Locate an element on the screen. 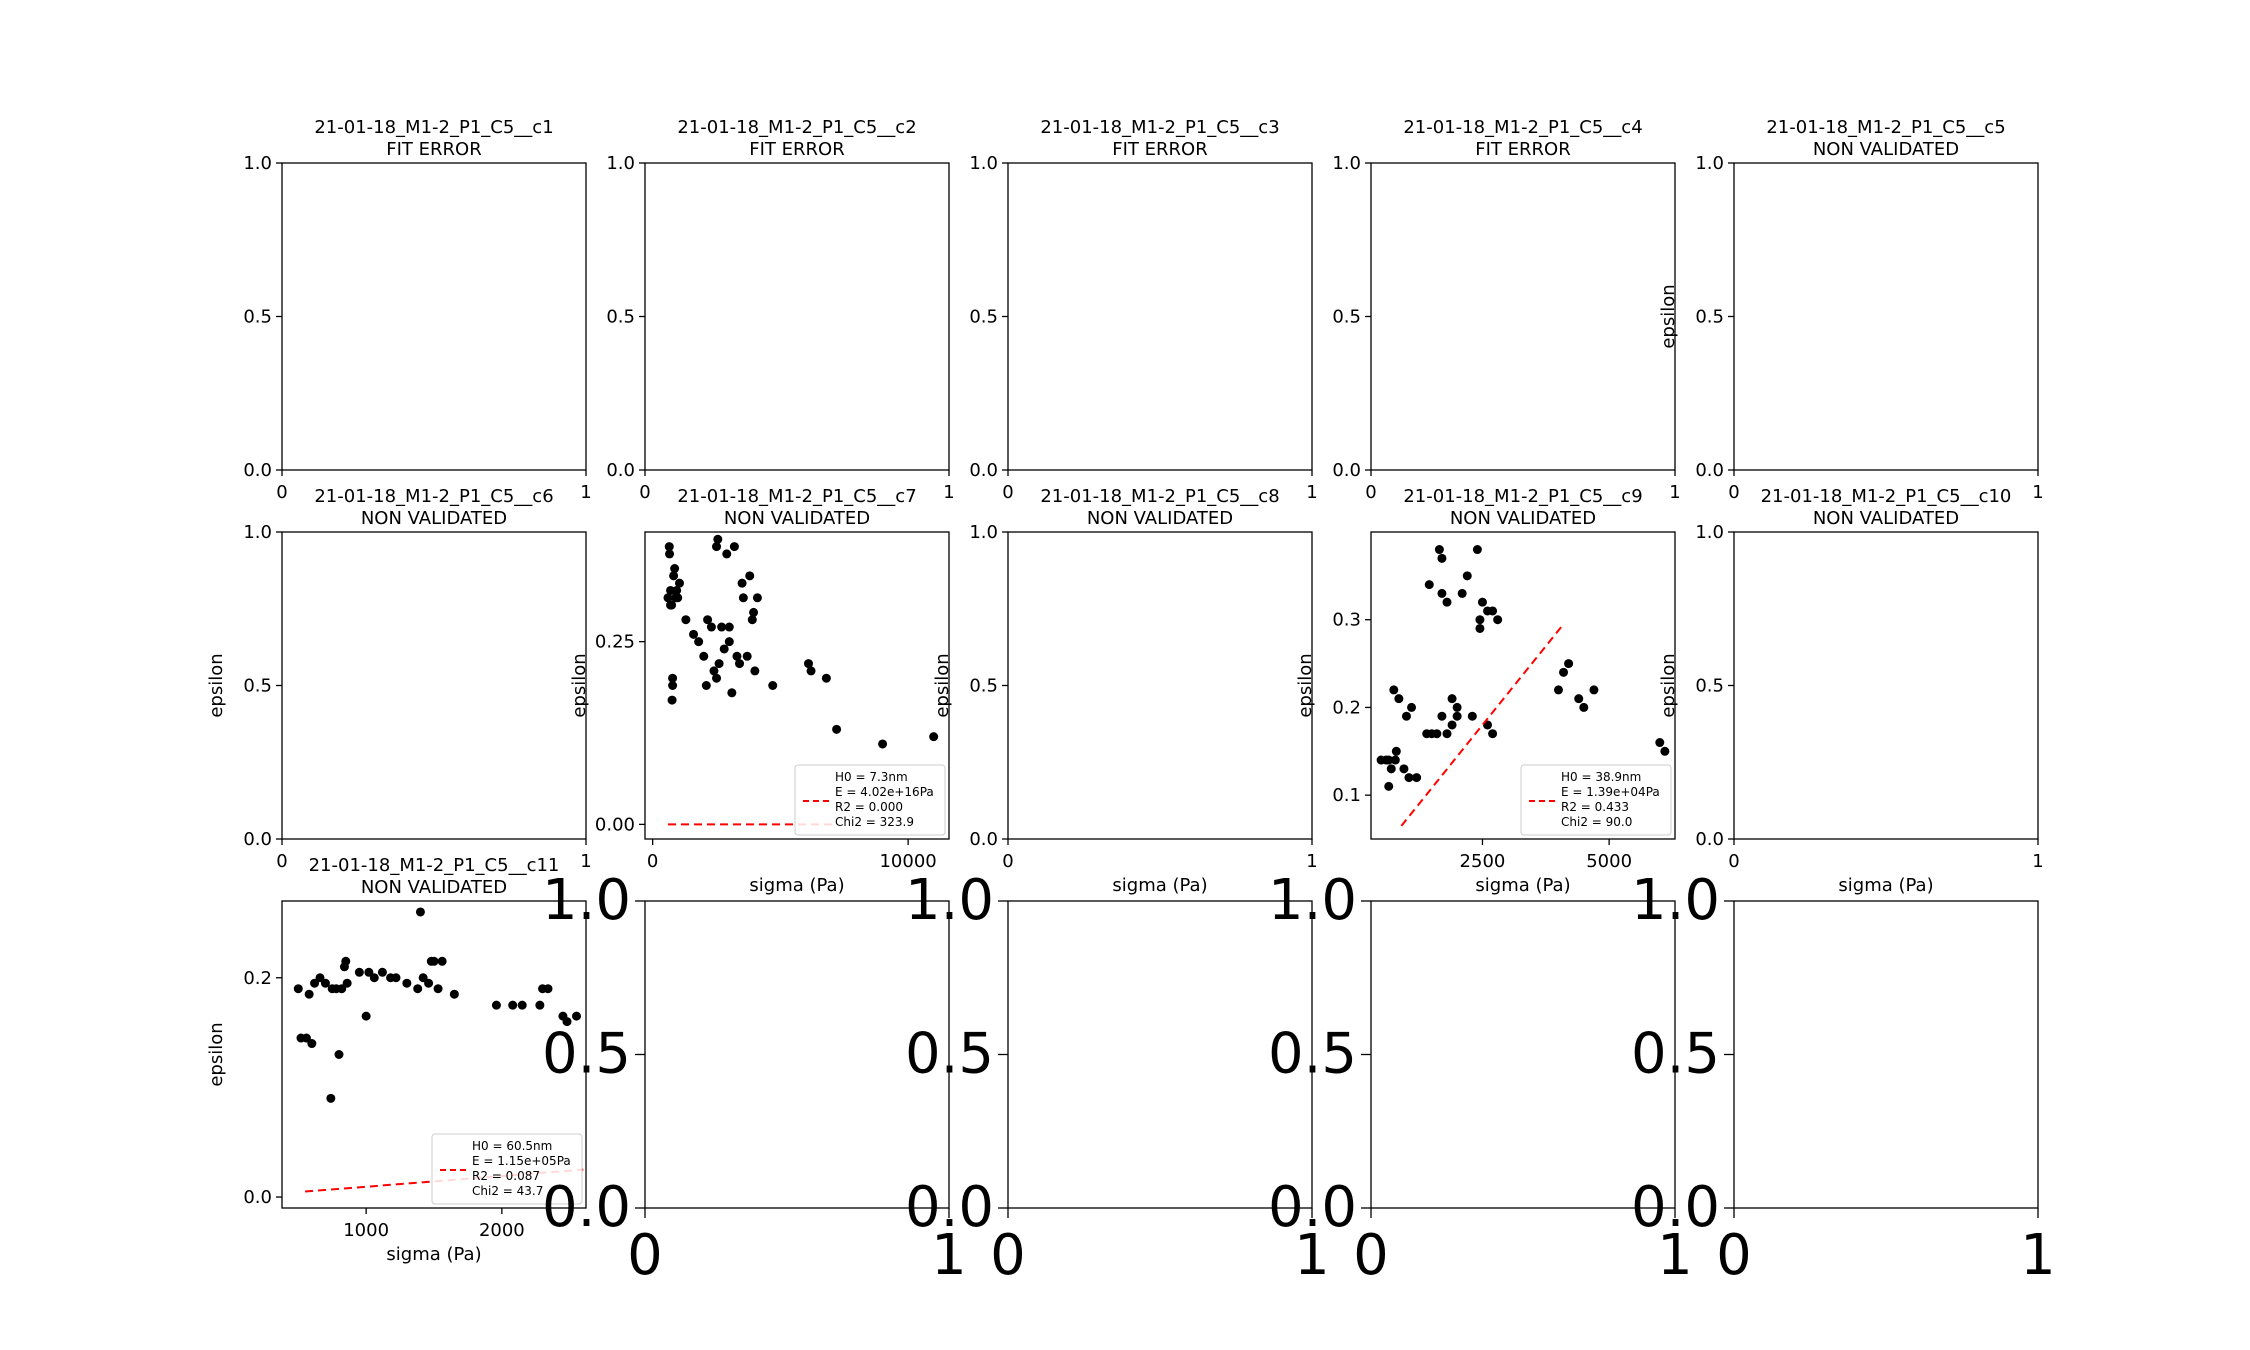 The image size is (2250, 1350). x-tick-label: 2000 is located at coordinates (502, 1230).